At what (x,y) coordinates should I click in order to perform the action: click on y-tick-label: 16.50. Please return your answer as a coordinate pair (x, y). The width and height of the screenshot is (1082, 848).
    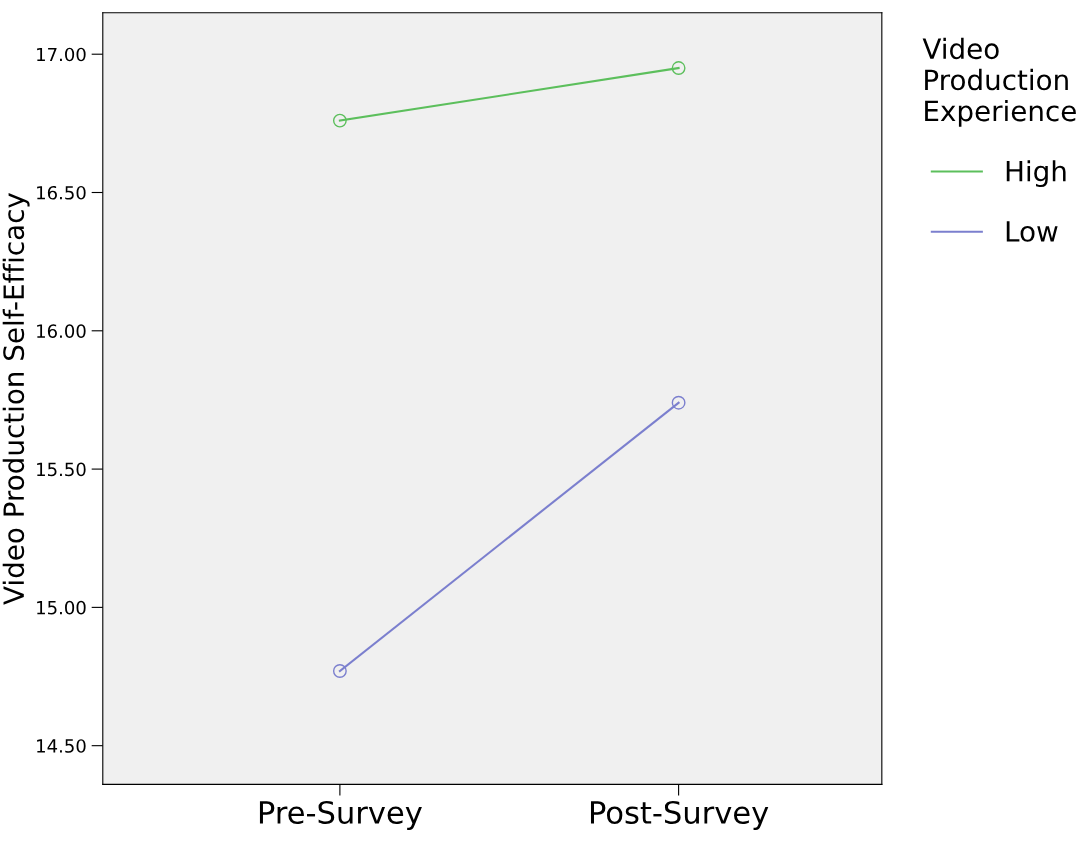
    Looking at the image, I should click on (61, 192).